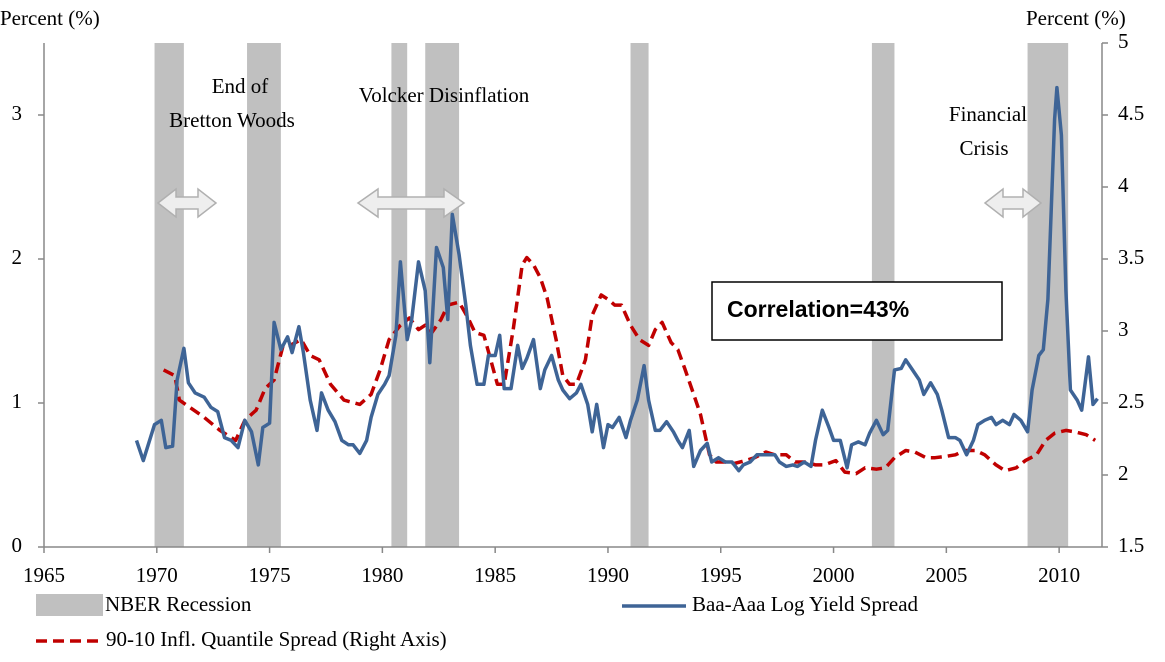 This screenshot has height=662, width=1165. I want to click on y-tick-label: 2, so click(17, 257).